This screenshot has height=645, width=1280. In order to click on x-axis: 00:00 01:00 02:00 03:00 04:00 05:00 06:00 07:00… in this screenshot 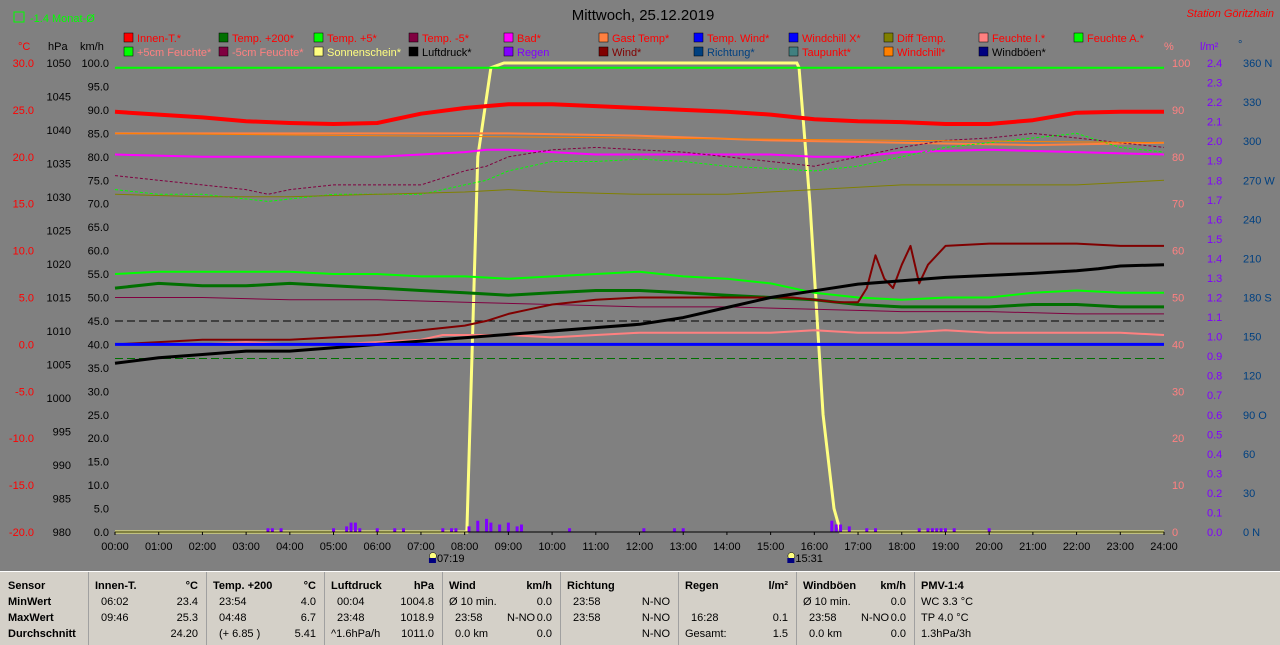, I will do `click(639, 542)`.